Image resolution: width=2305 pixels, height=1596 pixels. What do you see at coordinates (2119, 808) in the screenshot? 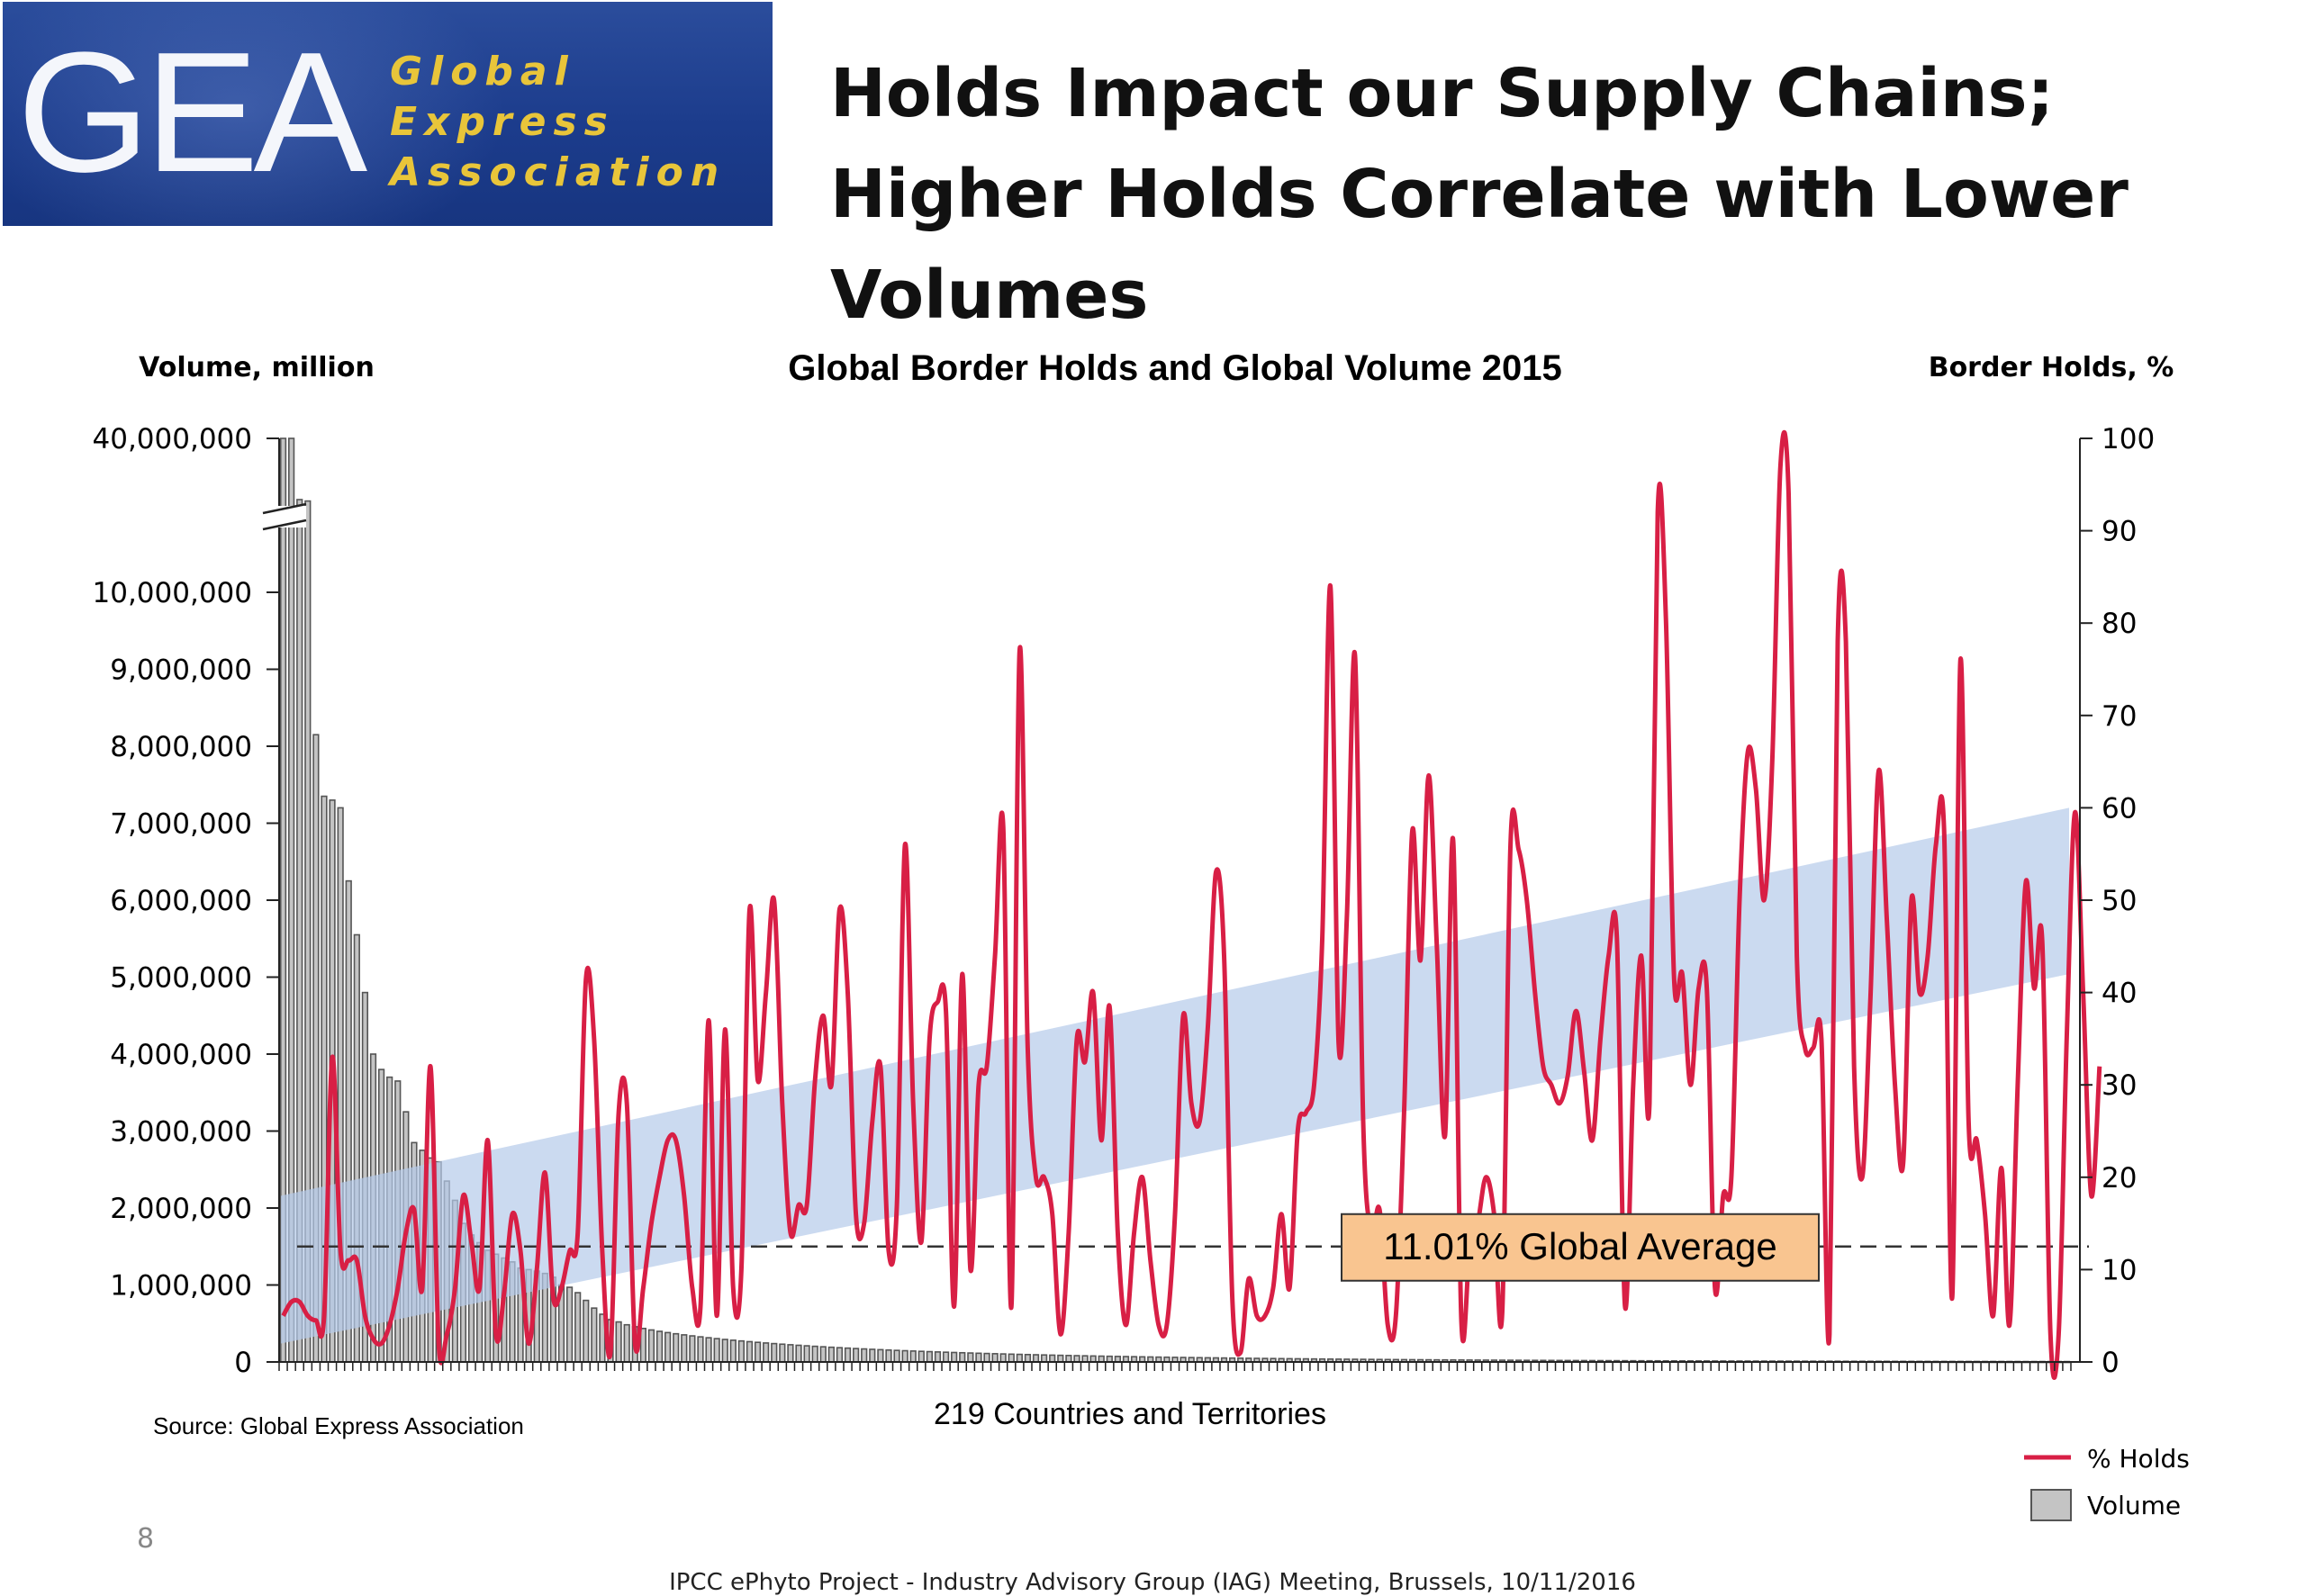
I see `right-tick-label: 60` at bounding box center [2119, 808].